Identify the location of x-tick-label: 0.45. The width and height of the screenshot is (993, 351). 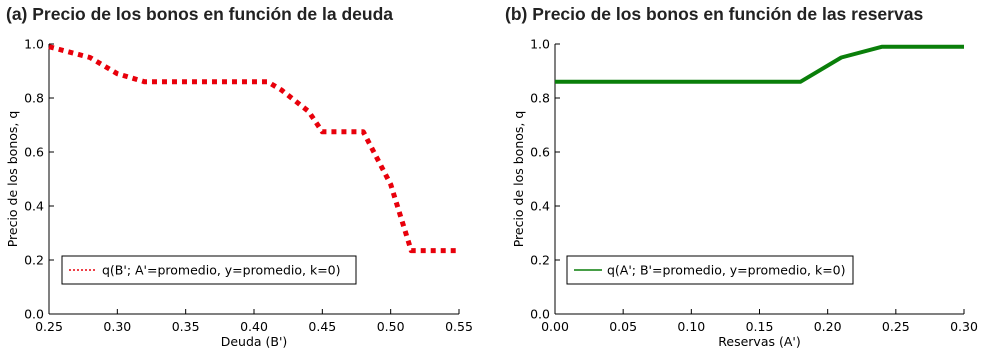
(322, 326).